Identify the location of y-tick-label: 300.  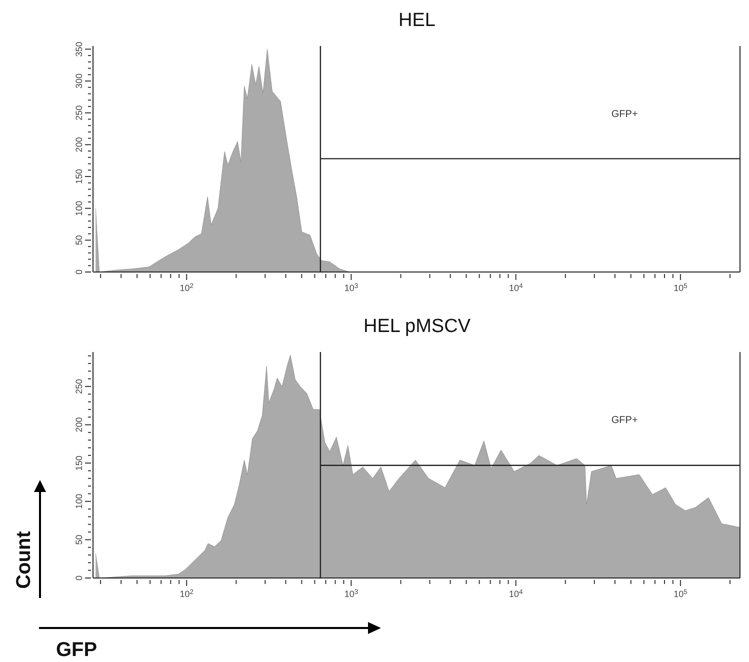
(79, 81).